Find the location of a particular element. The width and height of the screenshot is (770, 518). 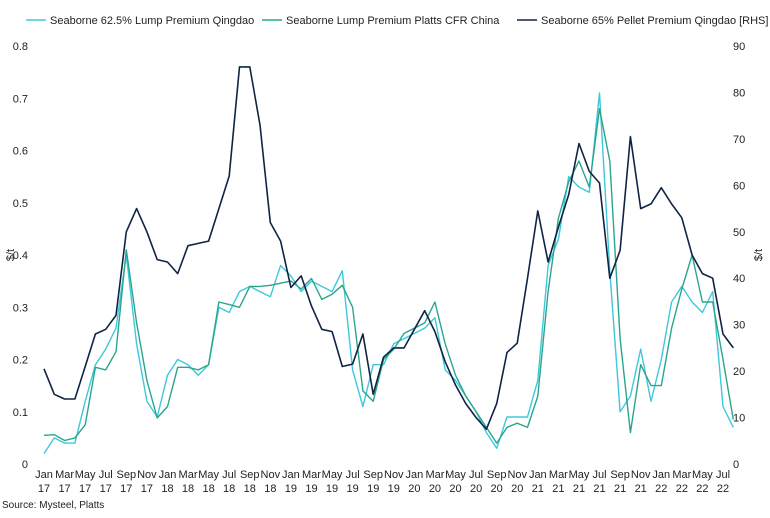

right-tick-label: 70 is located at coordinates (739, 140).